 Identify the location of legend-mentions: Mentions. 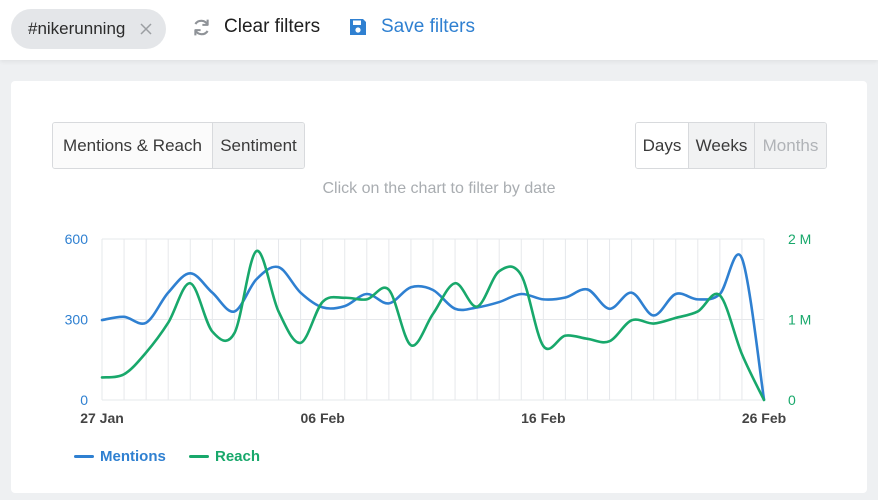
(120, 456).